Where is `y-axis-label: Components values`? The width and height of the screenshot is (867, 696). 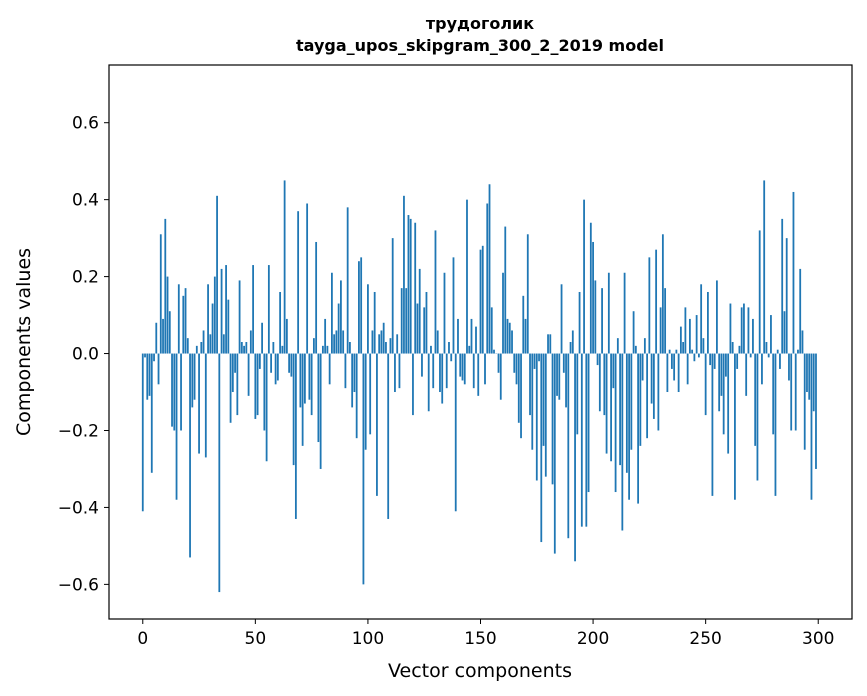
y-axis-label: Components values is located at coordinates (24, 342).